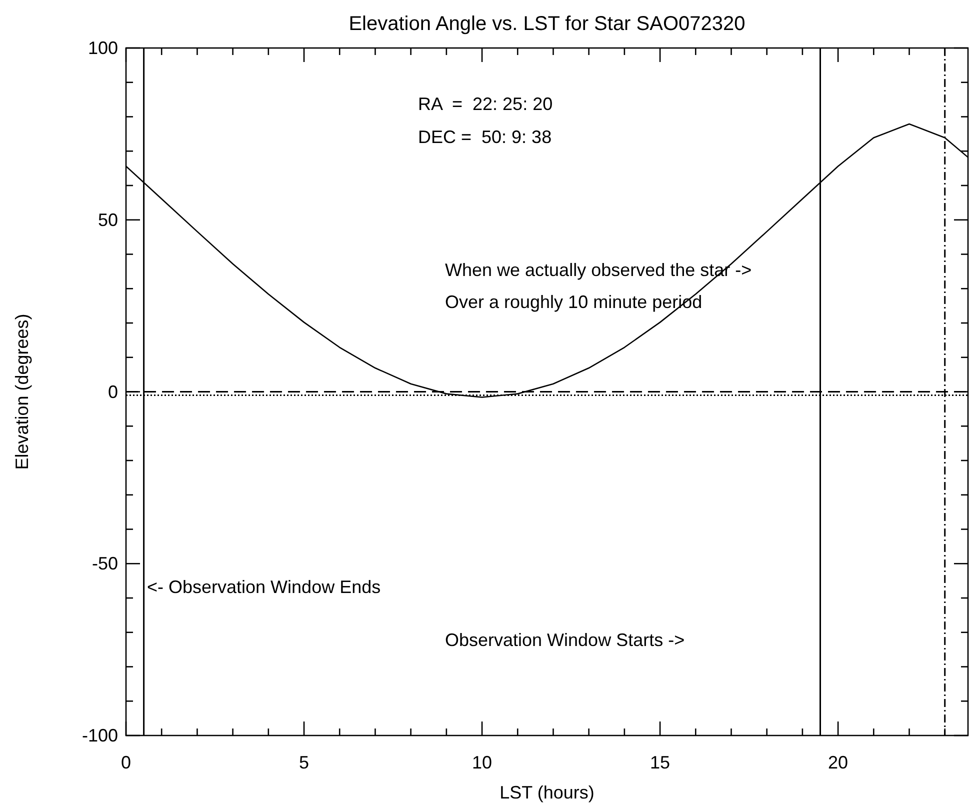  Describe the element at coordinates (264, 587) in the screenshot. I see `annotation: <- Observation Window Ends` at that location.